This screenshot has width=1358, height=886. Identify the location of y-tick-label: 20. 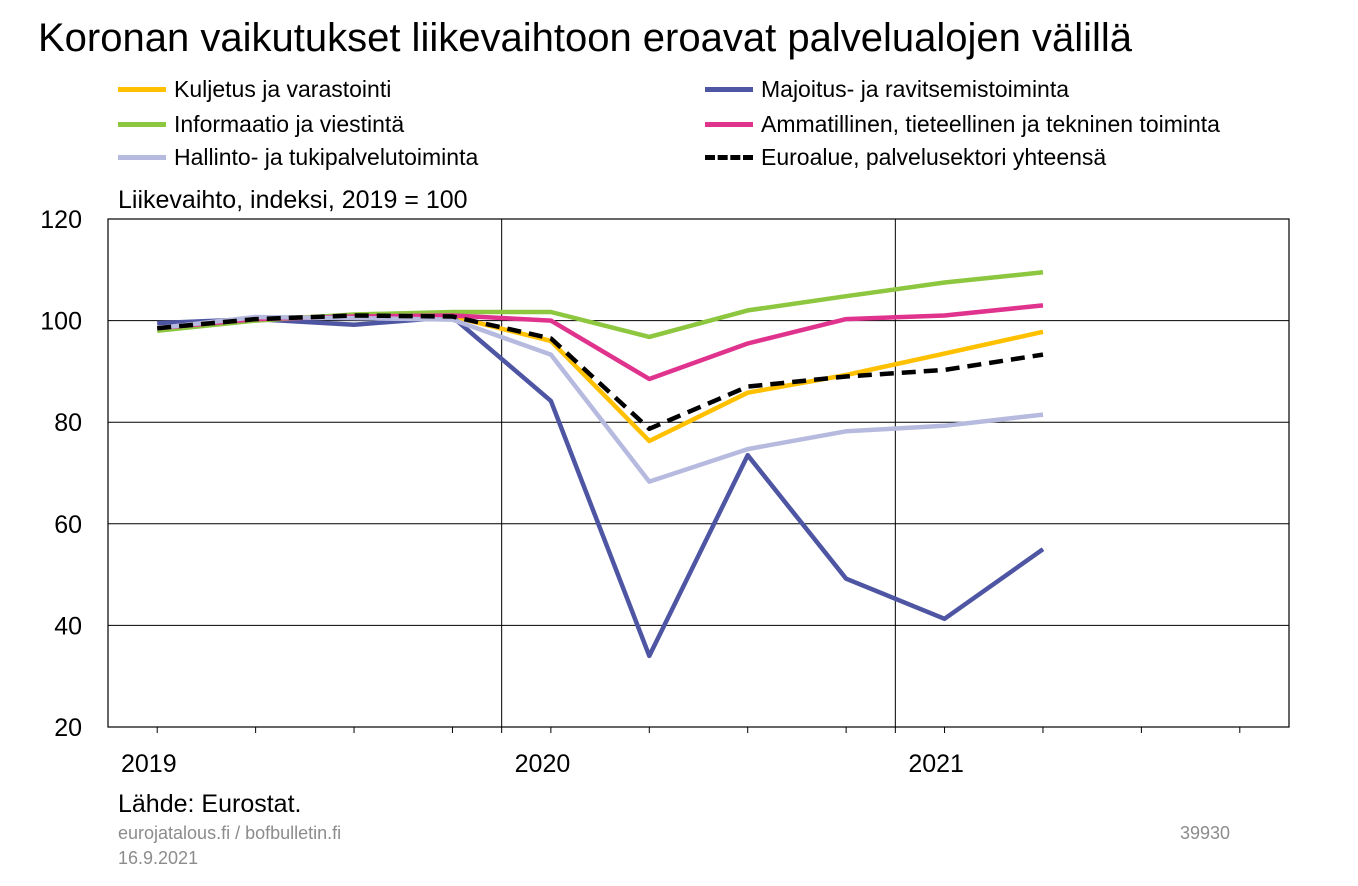
(68, 728).